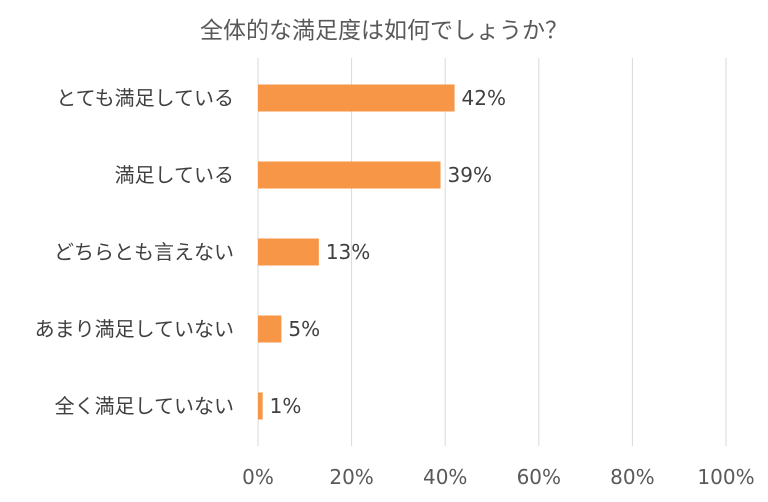  I want to click on data-label: 39%, so click(470, 175).